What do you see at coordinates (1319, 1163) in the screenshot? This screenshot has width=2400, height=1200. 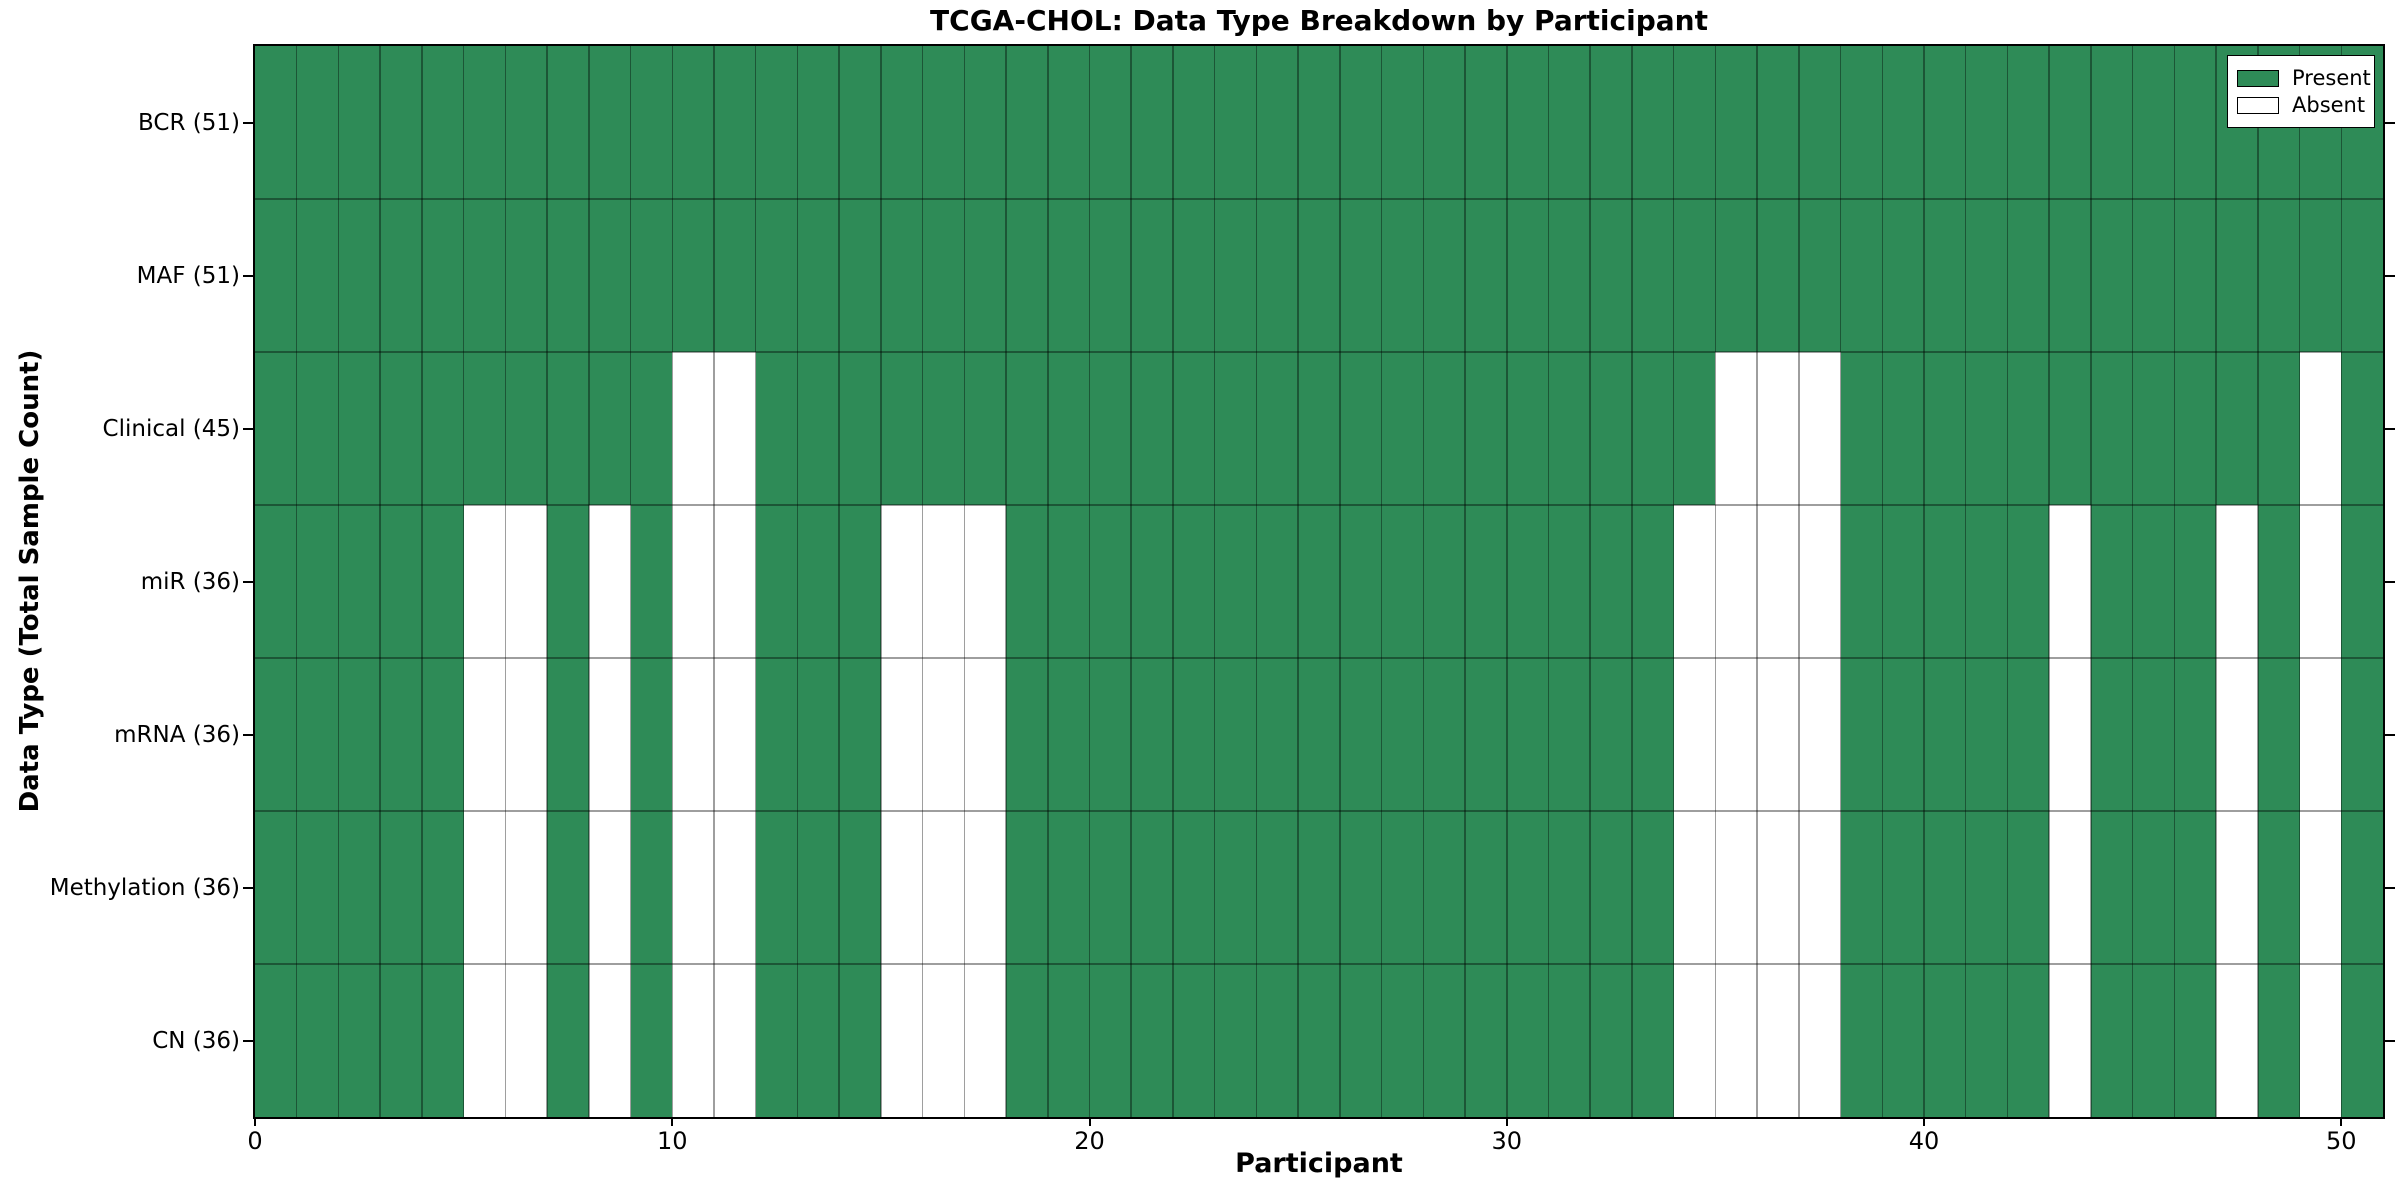 I see `x-axis-label: Participant` at bounding box center [1319, 1163].